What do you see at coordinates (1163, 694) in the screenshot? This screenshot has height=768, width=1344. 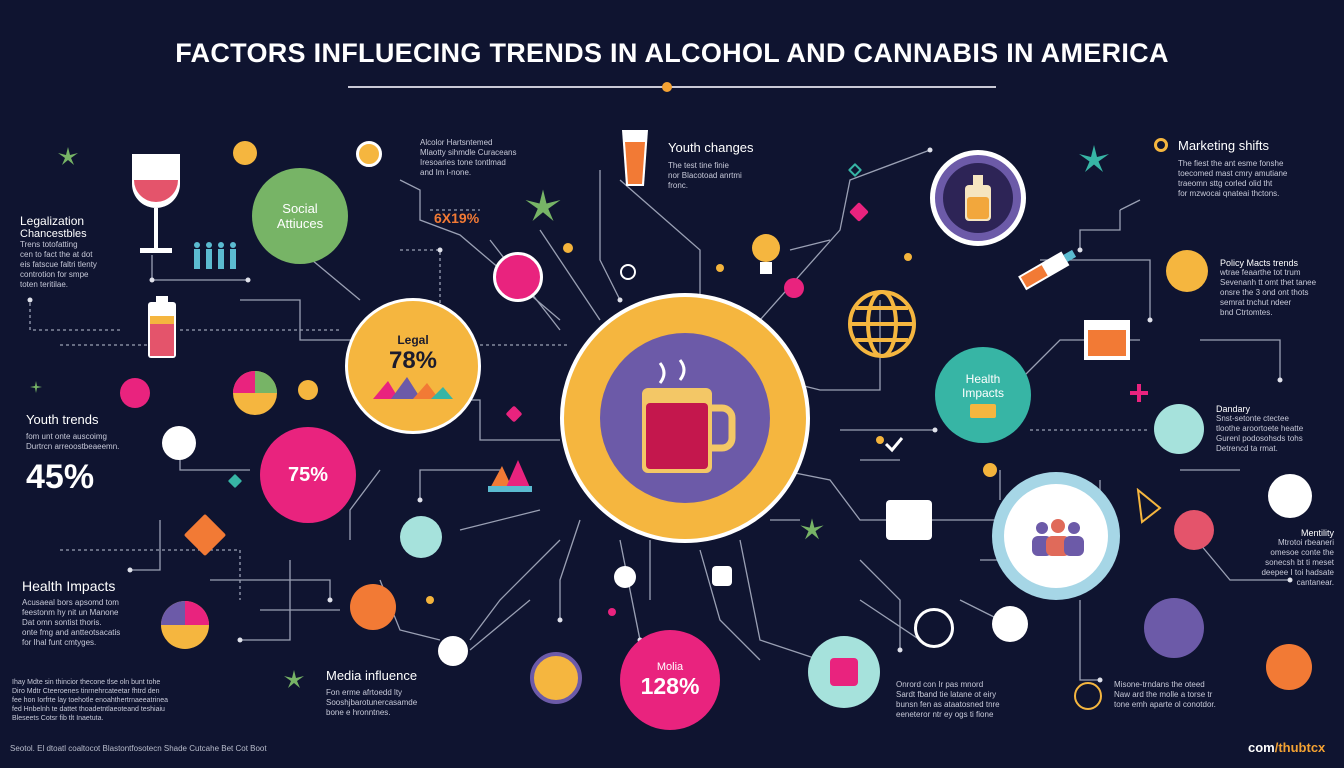 I see `bottom-right-line-2: Naw ard the molle a torse tr` at bounding box center [1163, 694].